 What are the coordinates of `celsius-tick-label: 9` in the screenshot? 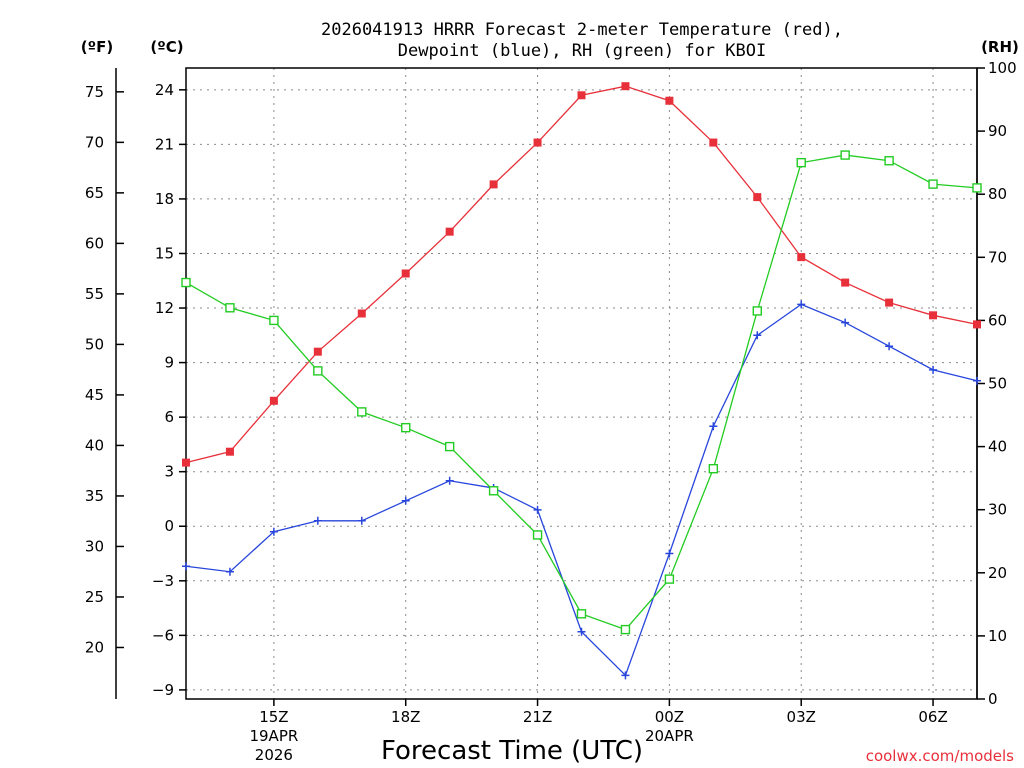 It's located at (169, 363).